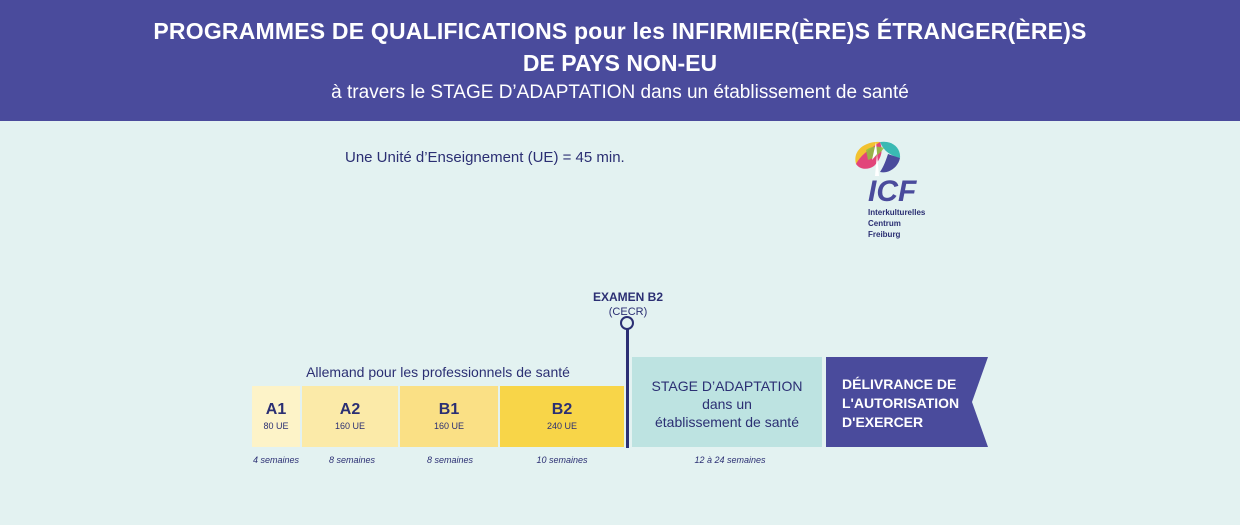 This screenshot has width=1240, height=525. I want to click on icf-logo: ICF, so click(896, 190).